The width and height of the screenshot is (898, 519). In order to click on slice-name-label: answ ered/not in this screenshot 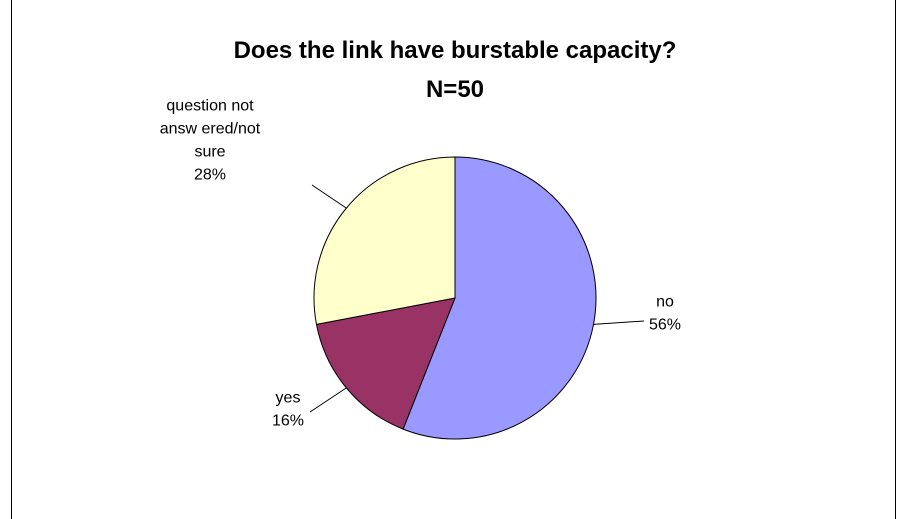, I will do `click(210, 129)`.